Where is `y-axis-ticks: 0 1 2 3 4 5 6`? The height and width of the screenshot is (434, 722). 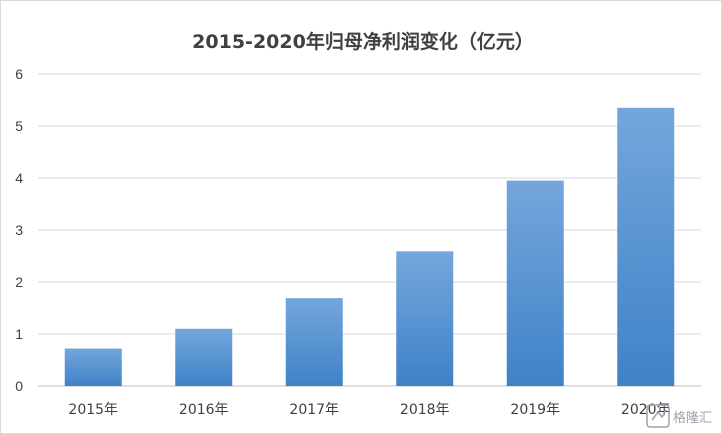
y-axis-ticks: 0 1 2 3 4 5 6 is located at coordinates (19, 230).